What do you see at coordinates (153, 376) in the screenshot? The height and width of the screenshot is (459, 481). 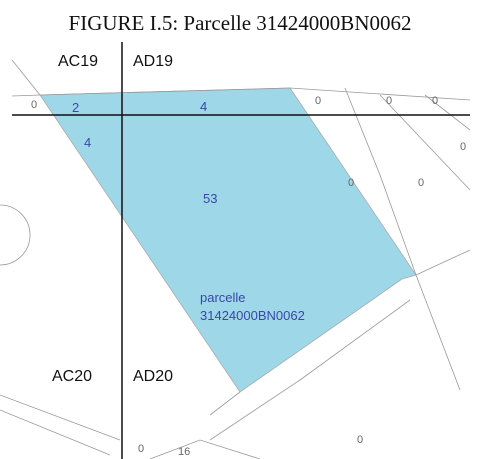 I see `section-label: AD20` at bounding box center [153, 376].